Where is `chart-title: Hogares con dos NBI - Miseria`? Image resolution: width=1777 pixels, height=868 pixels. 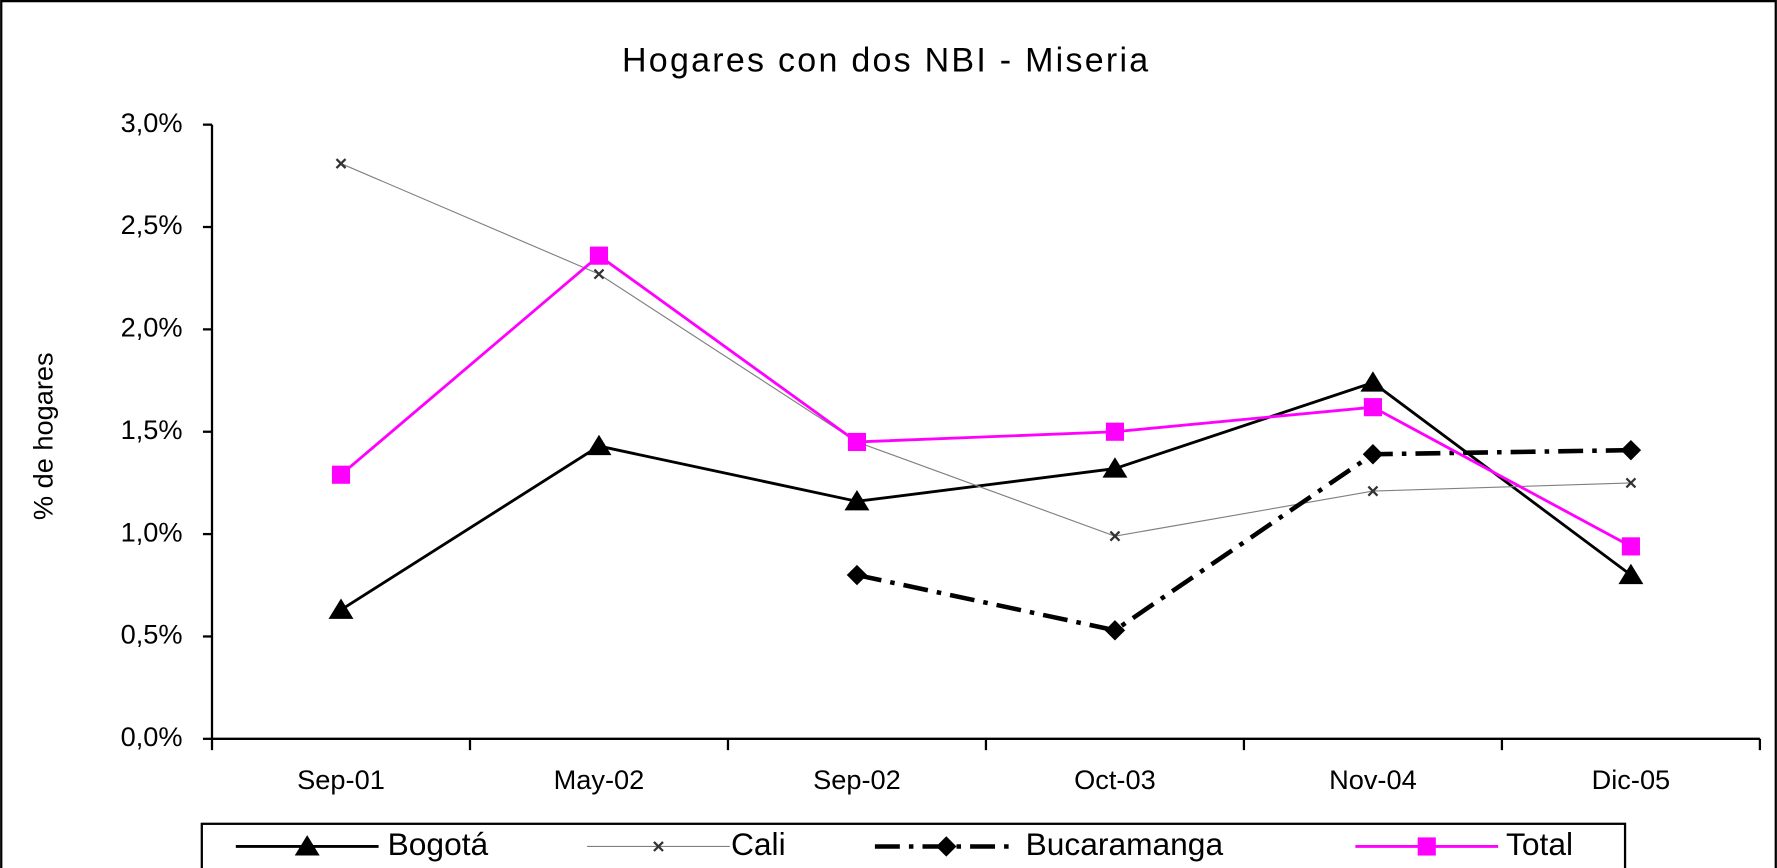 chart-title: Hogares con dos NBI - Miseria is located at coordinates (886, 60).